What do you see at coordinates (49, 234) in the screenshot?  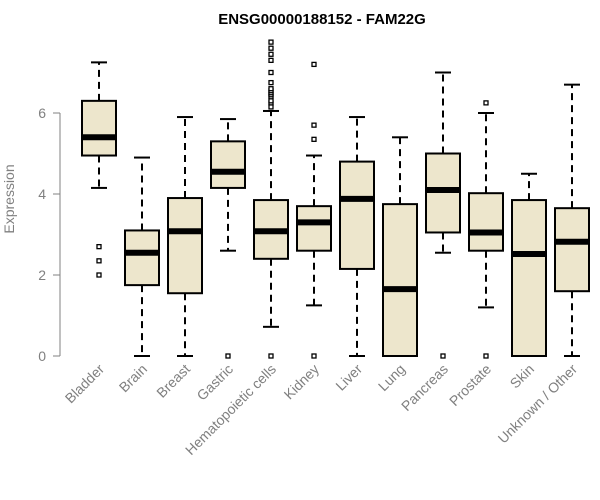 I see `y-axis-ticks: 0 2 4 6` at bounding box center [49, 234].